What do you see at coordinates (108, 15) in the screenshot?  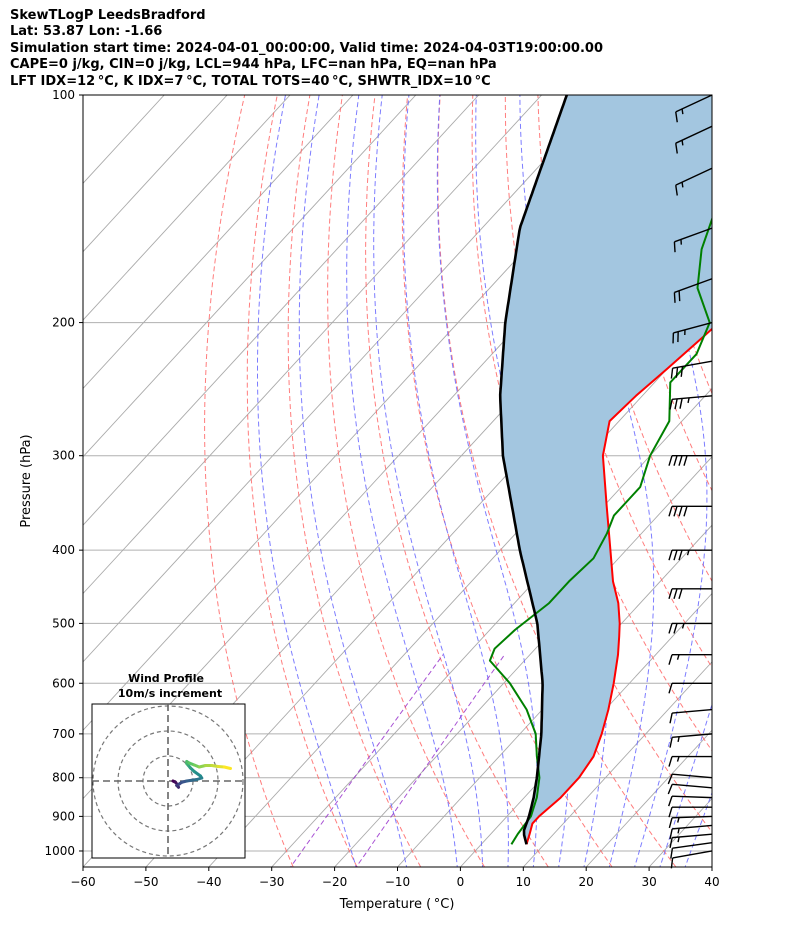 I see `chart-title: SkewTLogP LeedsBradford` at bounding box center [108, 15].